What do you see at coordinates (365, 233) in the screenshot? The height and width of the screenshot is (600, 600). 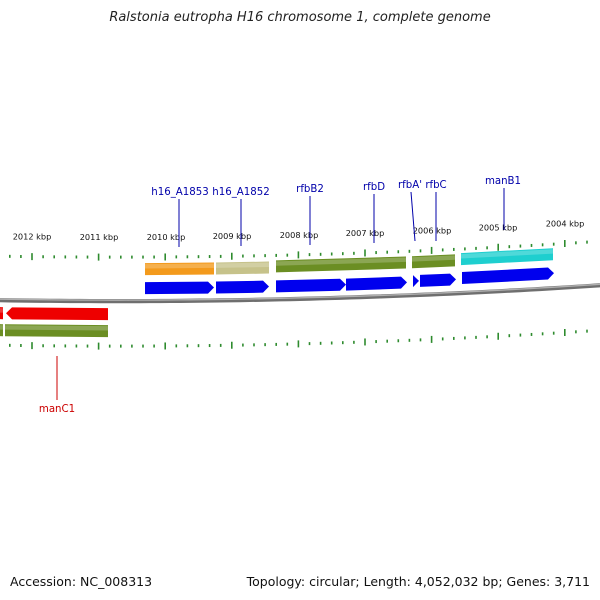 I see `tick-label: 2007 kbp` at bounding box center [365, 233].